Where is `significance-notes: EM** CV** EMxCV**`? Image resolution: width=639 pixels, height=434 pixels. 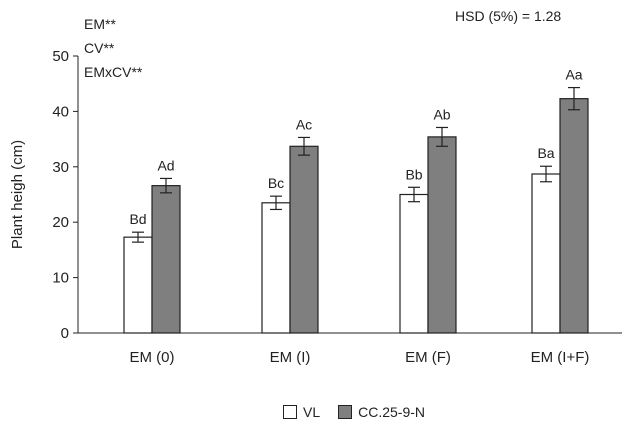
significance-notes: EM** CV** EMxCV** is located at coordinates (113, 48).